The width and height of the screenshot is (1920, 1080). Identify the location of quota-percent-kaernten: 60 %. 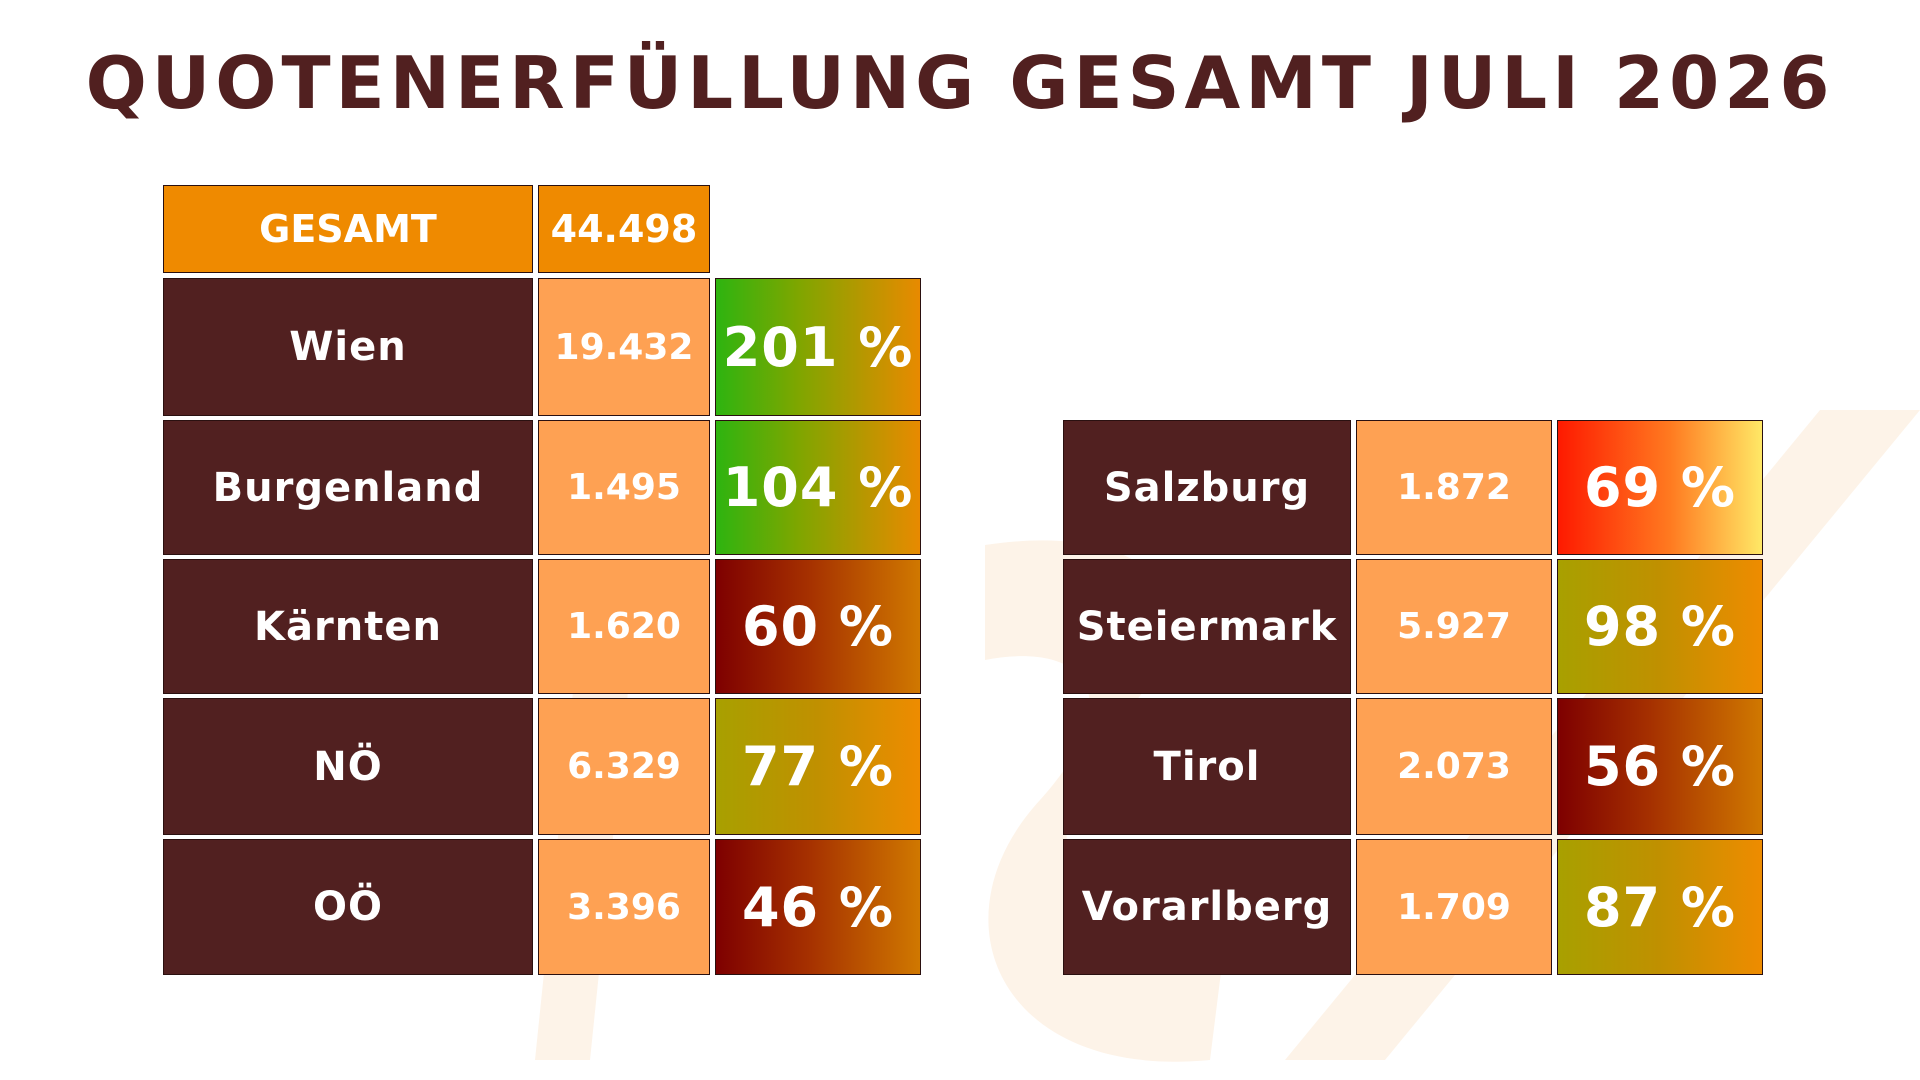
(818, 626).